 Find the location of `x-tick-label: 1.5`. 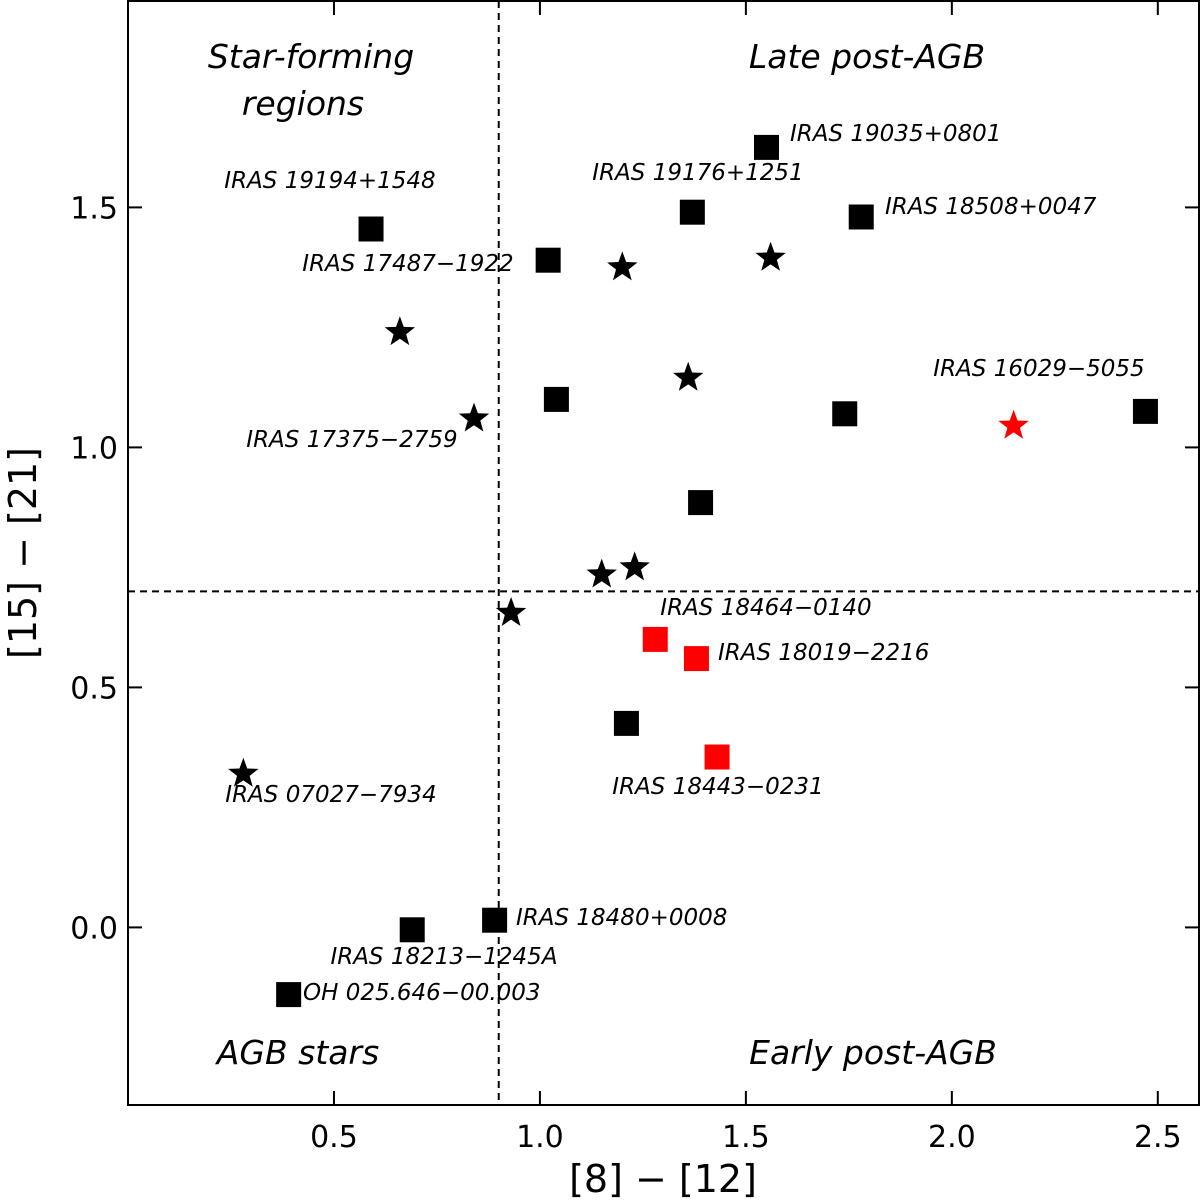

x-tick-label: 1.5 is located at coordinates (746, 1137).